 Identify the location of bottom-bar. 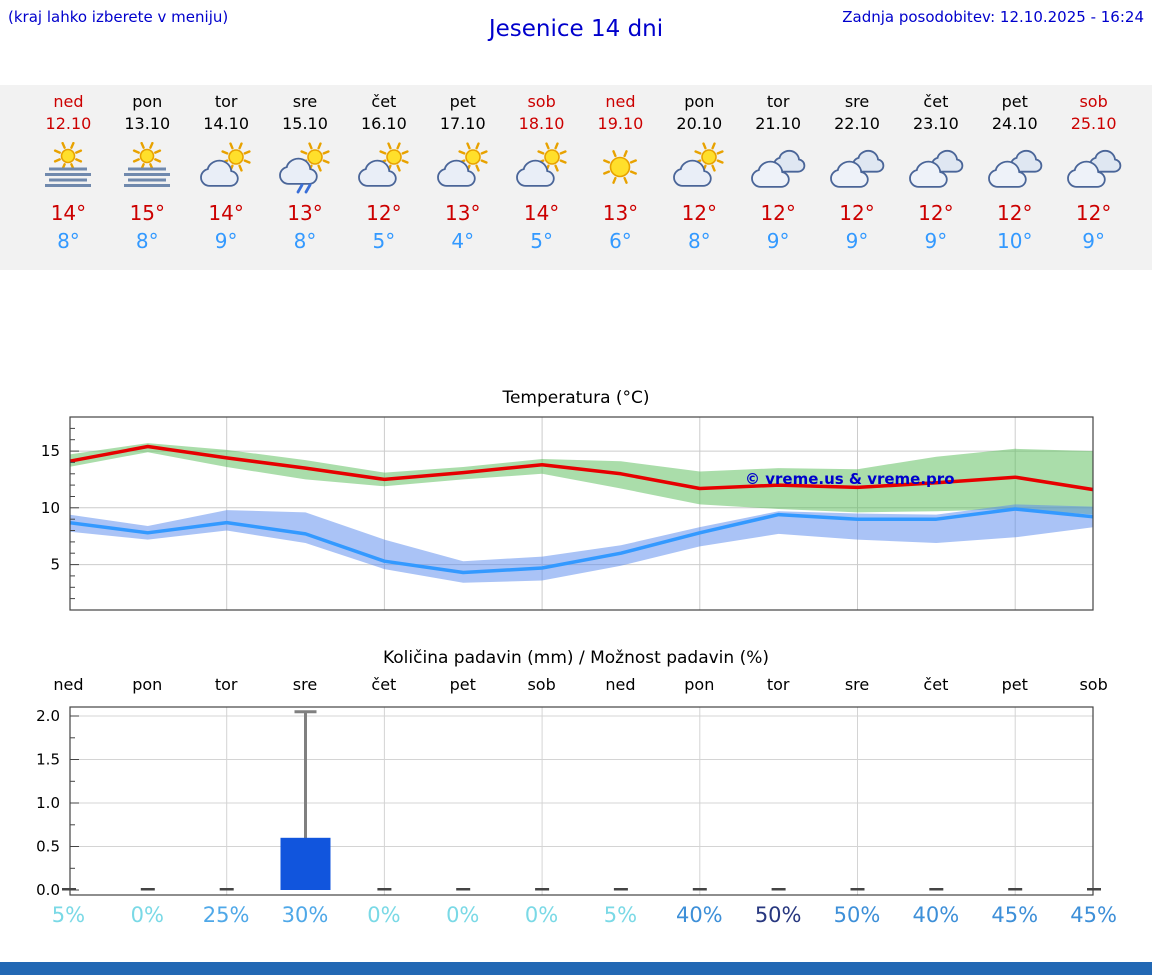
(576, 968).